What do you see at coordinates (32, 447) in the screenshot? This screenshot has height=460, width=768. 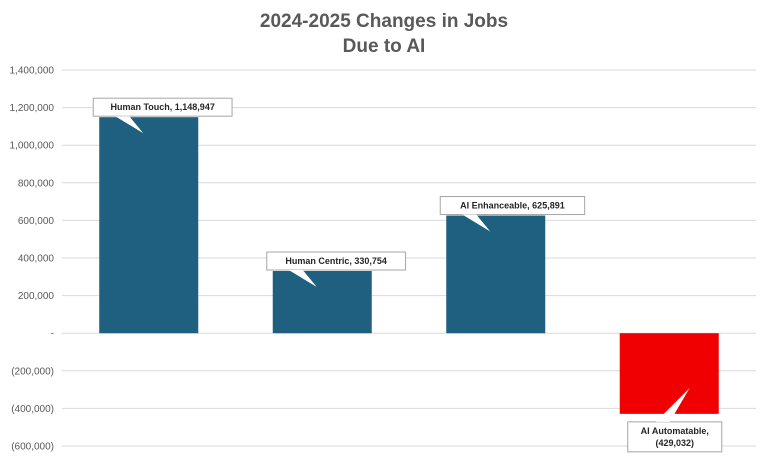 I see `y-tick-label: (600,000)` at bounding box center [32, 447].